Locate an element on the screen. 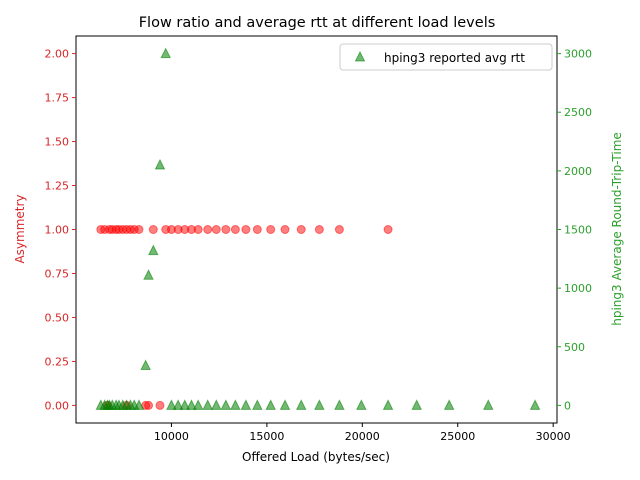 Image resolution: width=640 pixels, height=480 pixels. x-tick-label: 25000 is located at coordinates (457, 436).